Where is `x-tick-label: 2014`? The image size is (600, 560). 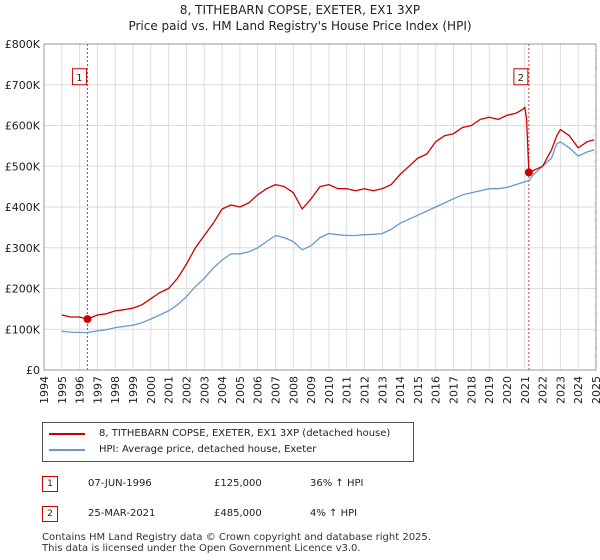
x-tick-label: 2014 is located at coordinates (400, 390).